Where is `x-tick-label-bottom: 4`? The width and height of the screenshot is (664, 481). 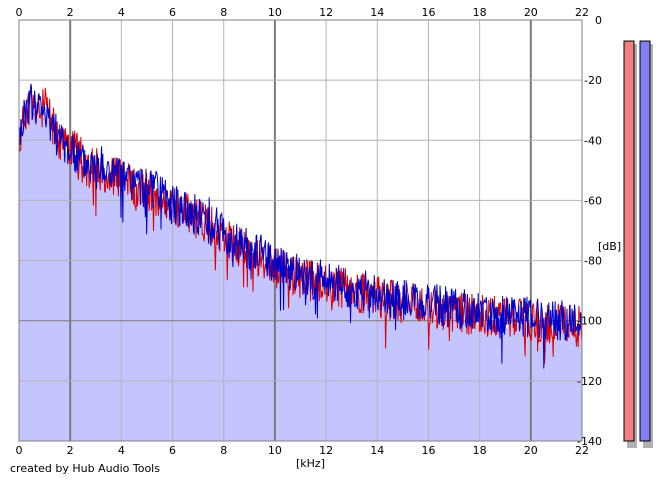
x-tick-label-bottom: 4 is located at coordinates (121, 450).